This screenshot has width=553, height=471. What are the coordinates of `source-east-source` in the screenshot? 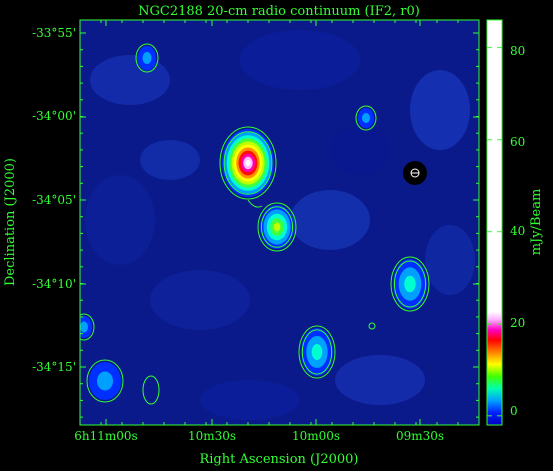 It's located at (410, 284).